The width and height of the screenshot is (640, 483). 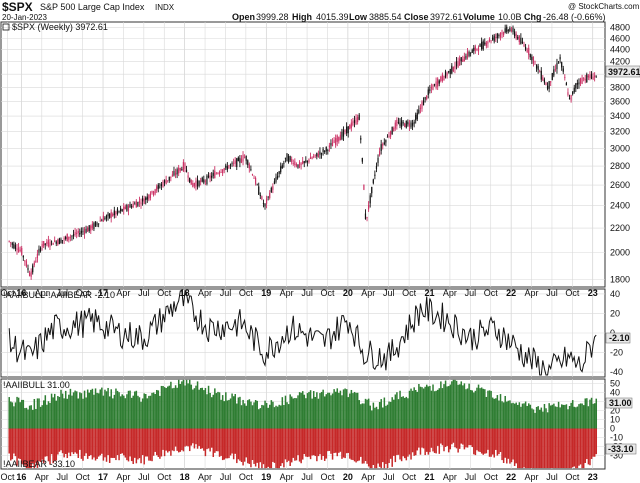 I want to click on low-label: Low, so click(x=358, y=17).